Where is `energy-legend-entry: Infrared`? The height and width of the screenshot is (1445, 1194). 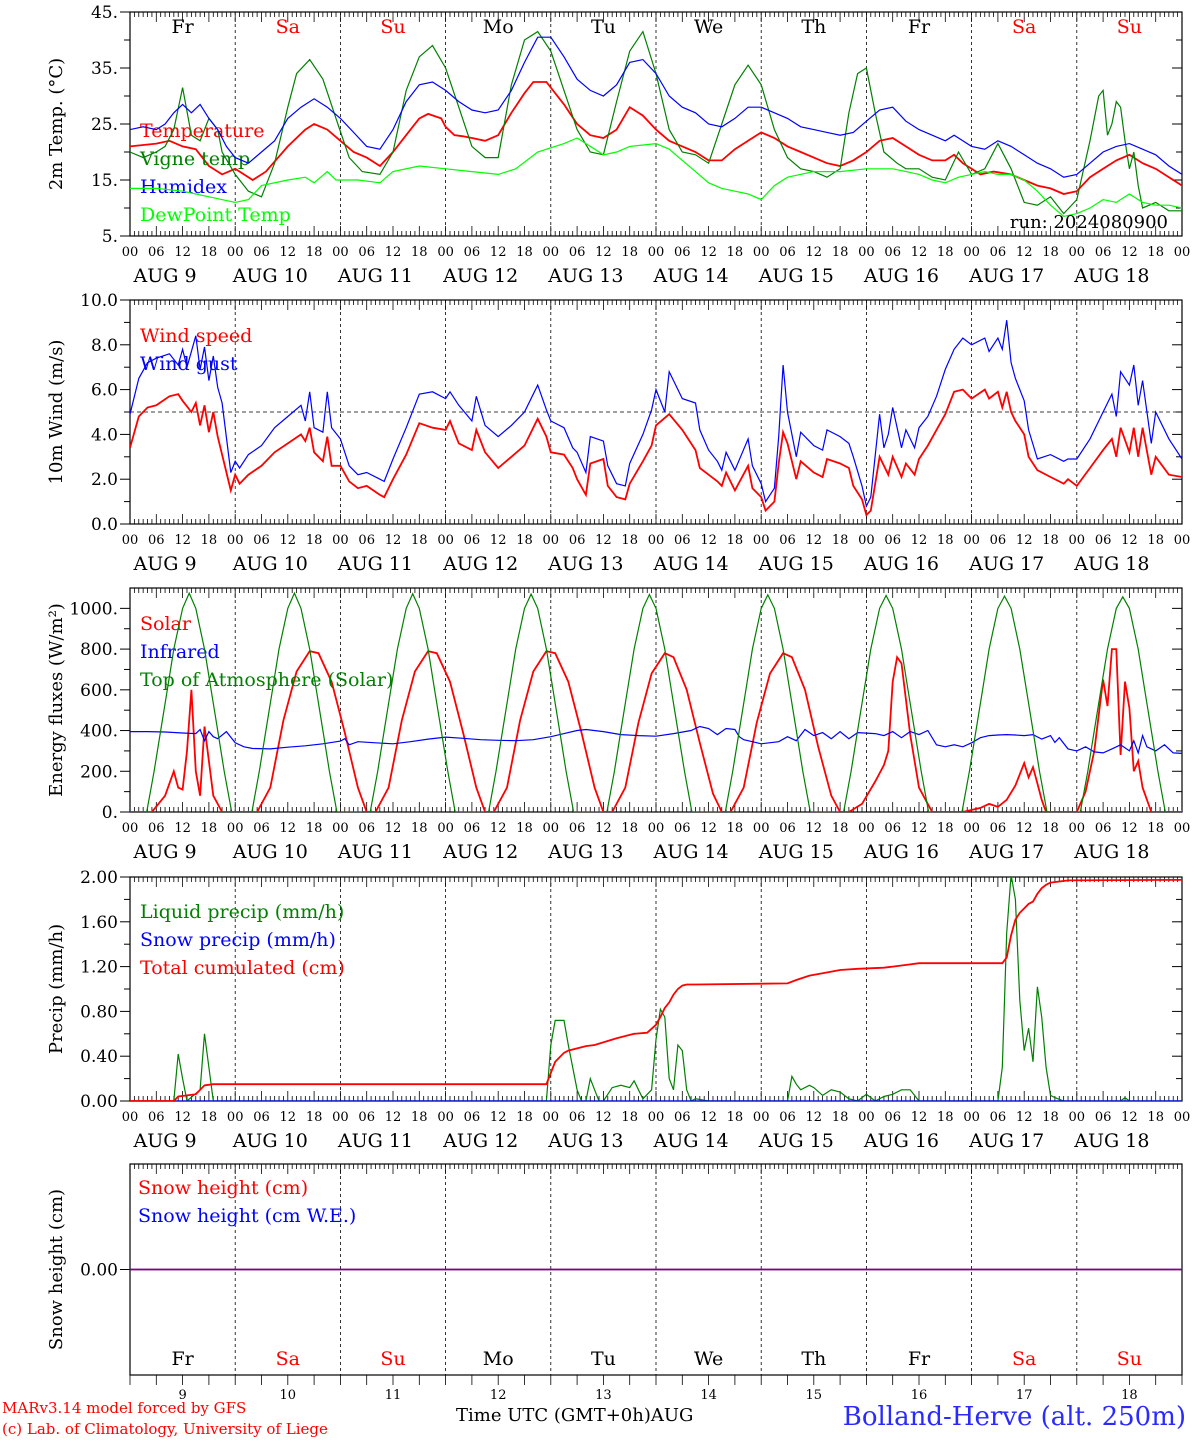
energy-legend-entry: Infrared is located at coordinates (180, 652).